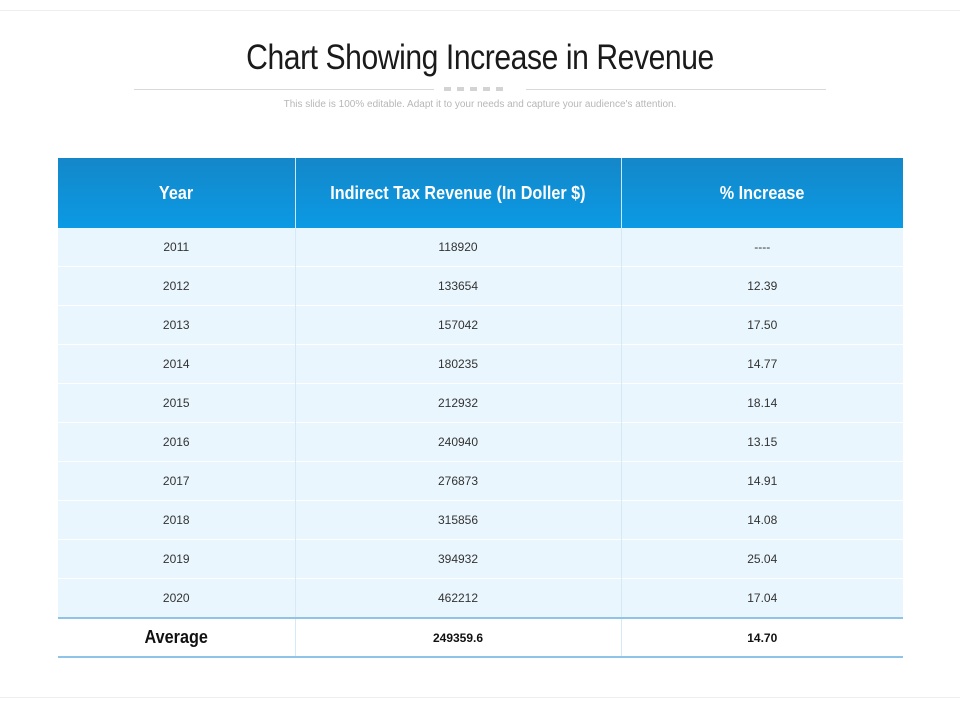 This screenshot has height=720, width=960. I want to click on table-row: 2015 212932 18.14, so click(480, 403).